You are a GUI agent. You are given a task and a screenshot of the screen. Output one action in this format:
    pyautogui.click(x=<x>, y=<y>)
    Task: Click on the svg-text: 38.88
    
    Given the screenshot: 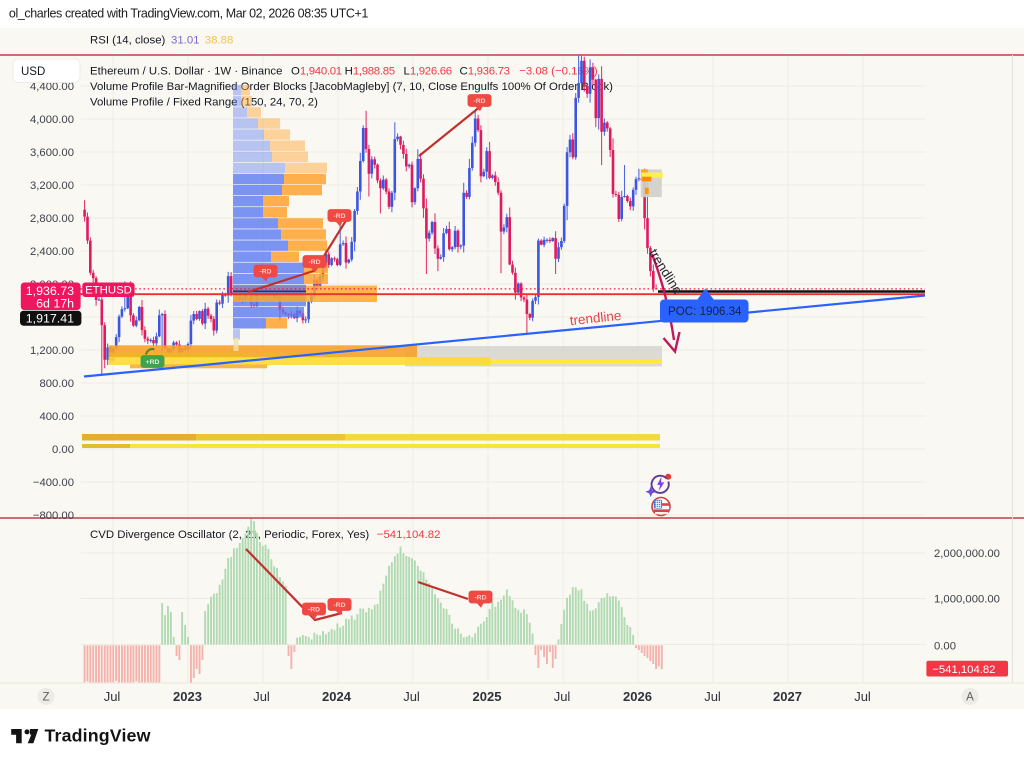 What is the action you would take?
    pyautogui.click(x=219, y=41)
    